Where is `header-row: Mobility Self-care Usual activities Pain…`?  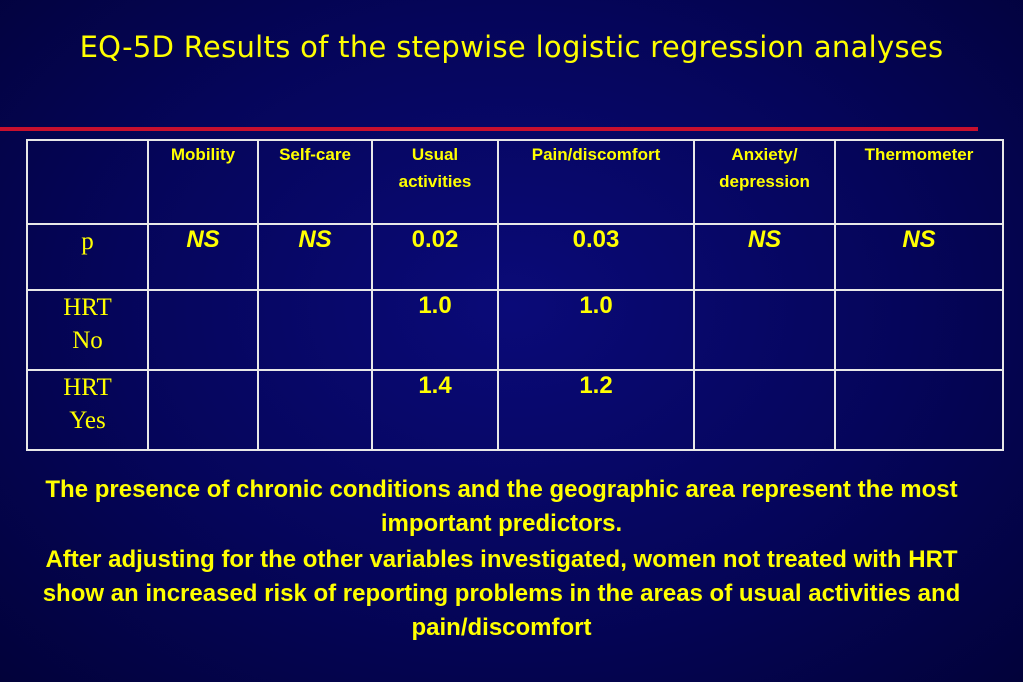 header-row: Mobility Self-care Usual activities Pain… is located at coordinates (515, 182).